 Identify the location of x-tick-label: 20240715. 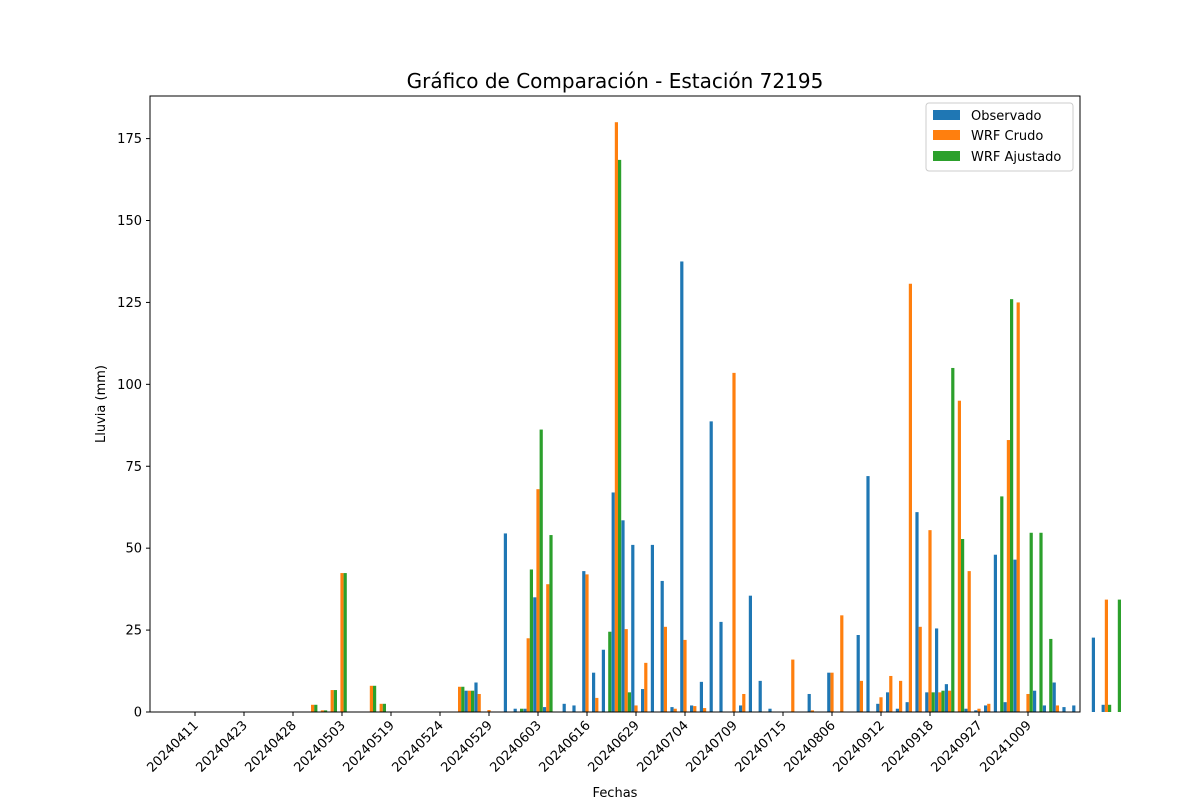
(760, 746).